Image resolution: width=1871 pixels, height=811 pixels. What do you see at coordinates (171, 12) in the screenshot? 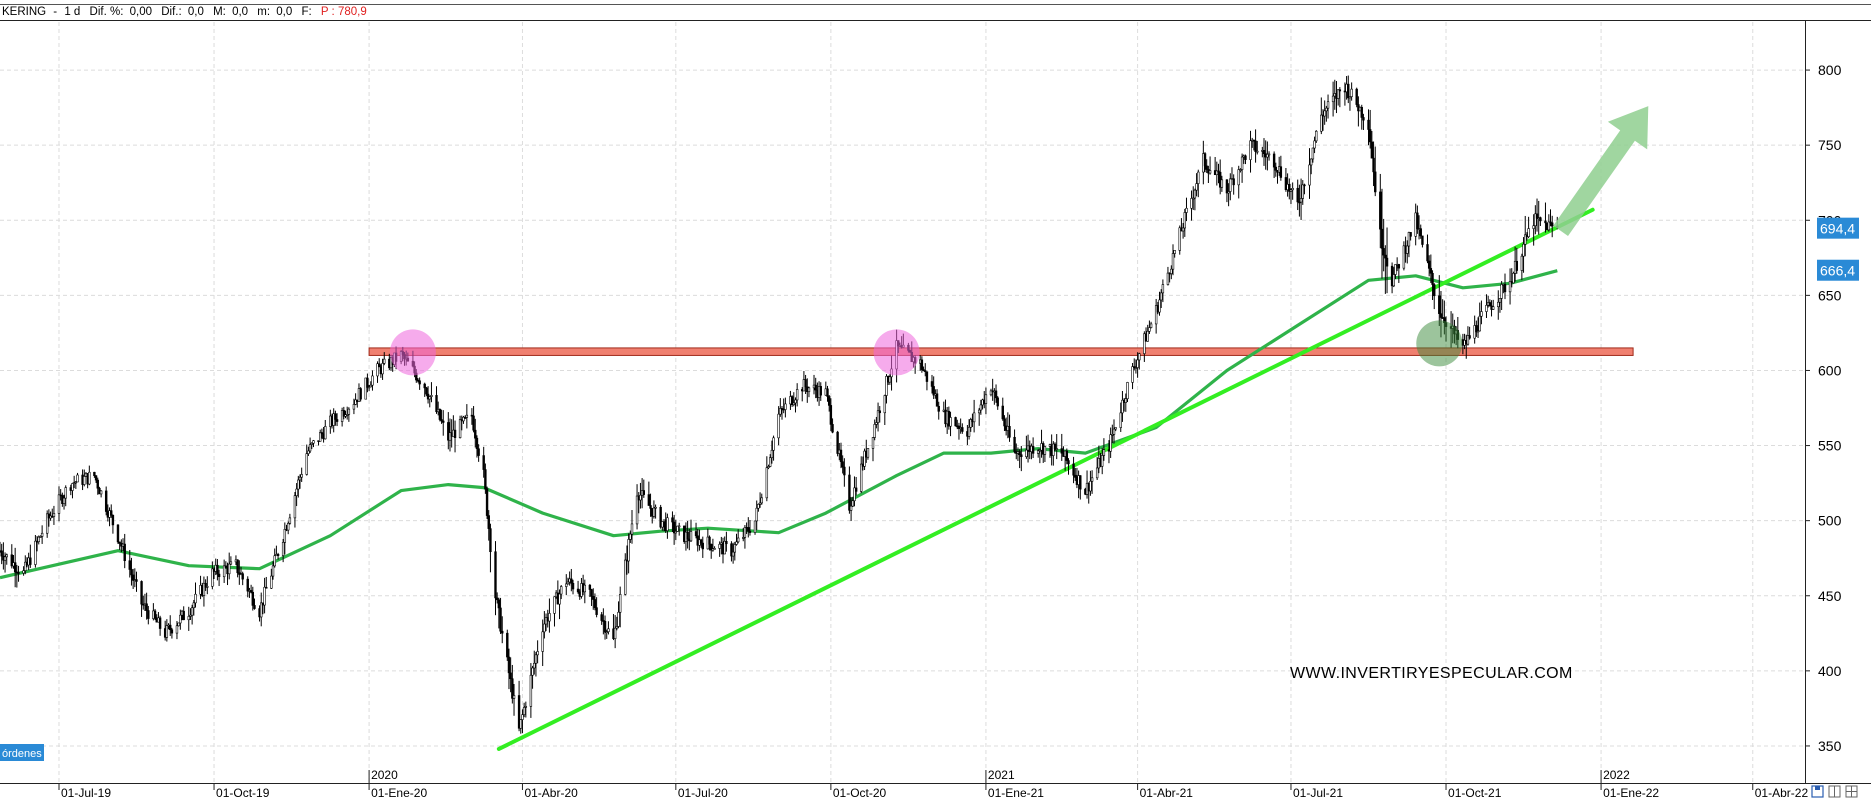
I see `header-dif-label: Dif.:` at bounding box center [171, 12].